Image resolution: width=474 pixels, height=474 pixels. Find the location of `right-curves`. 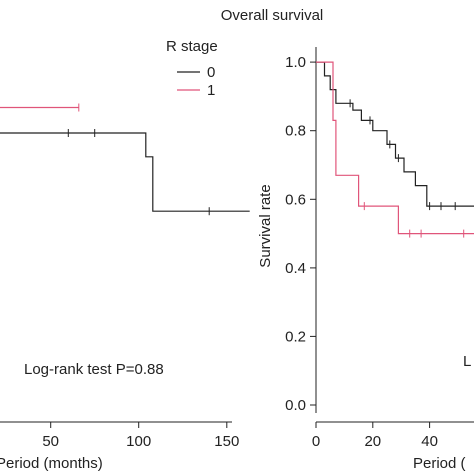

right-curves is located at coordinates (395, 149).